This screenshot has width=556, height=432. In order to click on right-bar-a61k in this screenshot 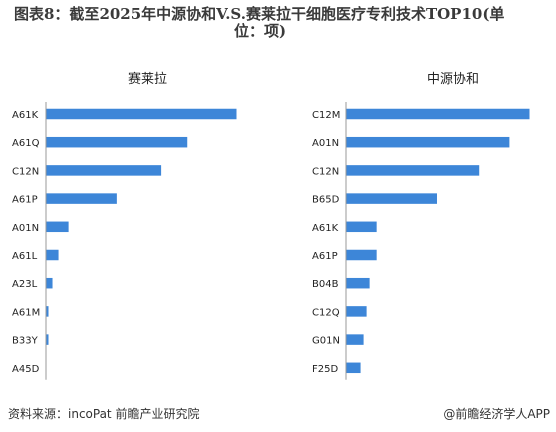, I will do `click(361, 227)`.